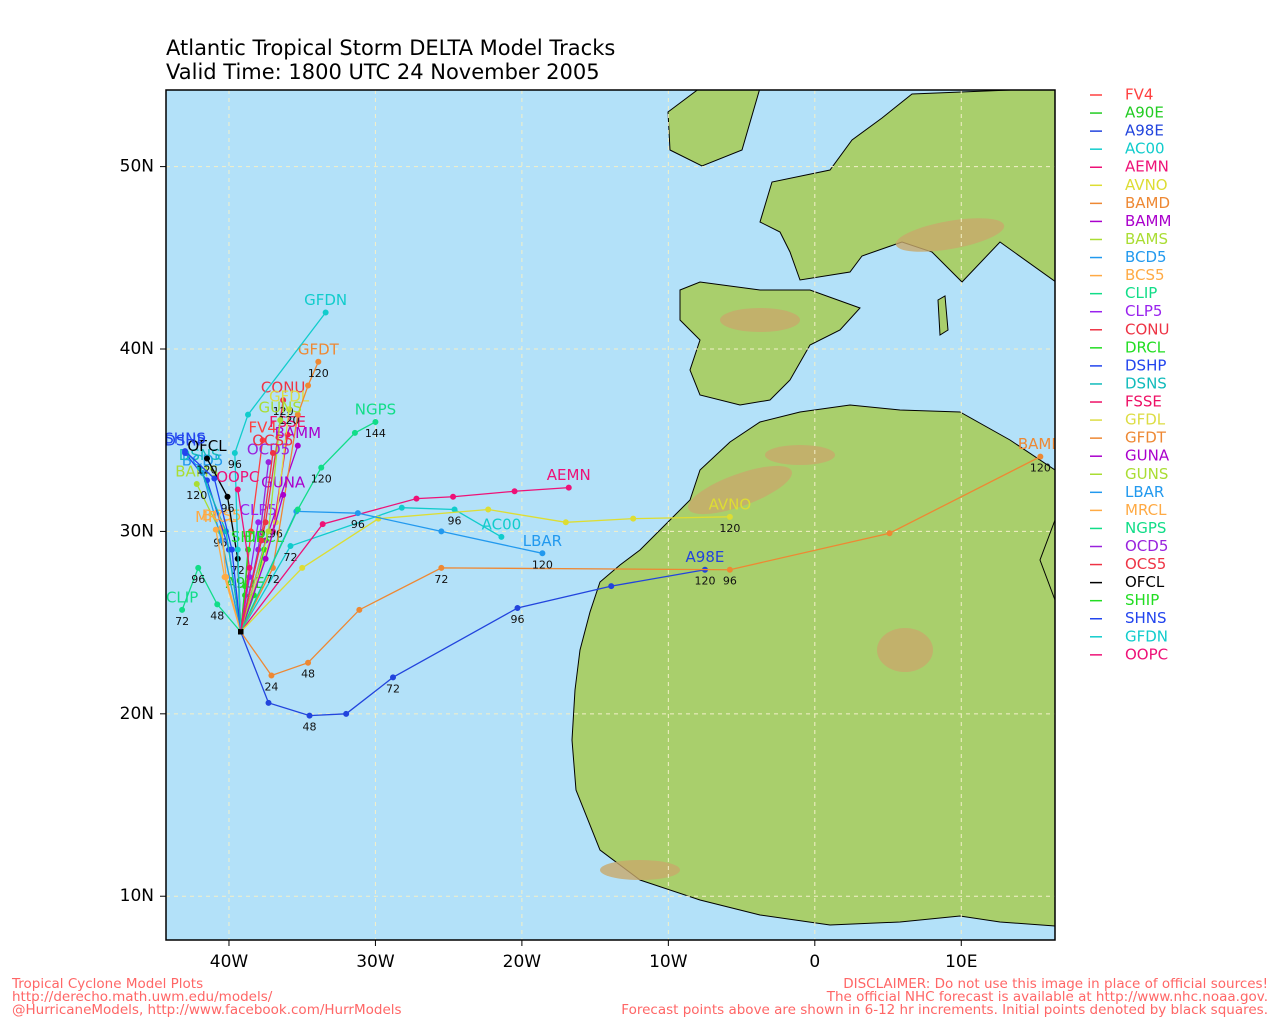  What do you see at coordinates (268, 450) in the screenshot?
I see `track-label: OCD5` at bounding box center [268, 450].